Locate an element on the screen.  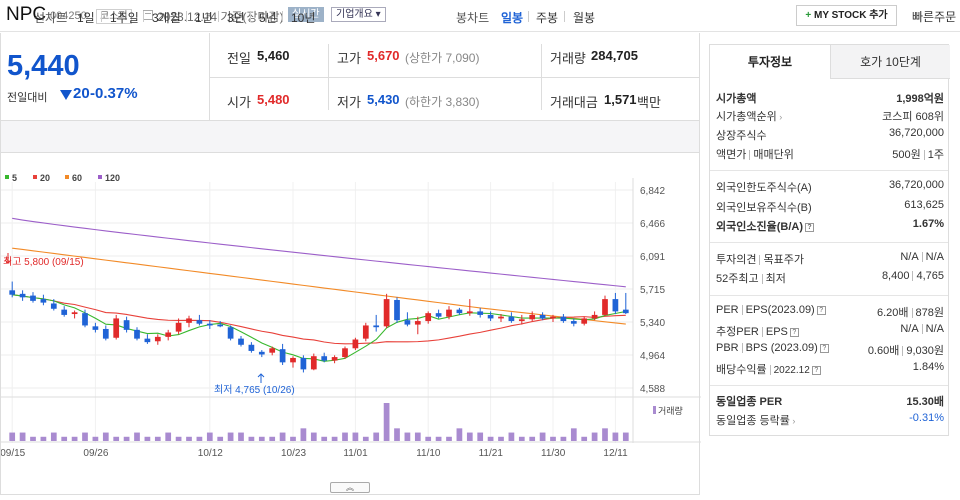
per-label: PER is located at coordinates (727, 310).